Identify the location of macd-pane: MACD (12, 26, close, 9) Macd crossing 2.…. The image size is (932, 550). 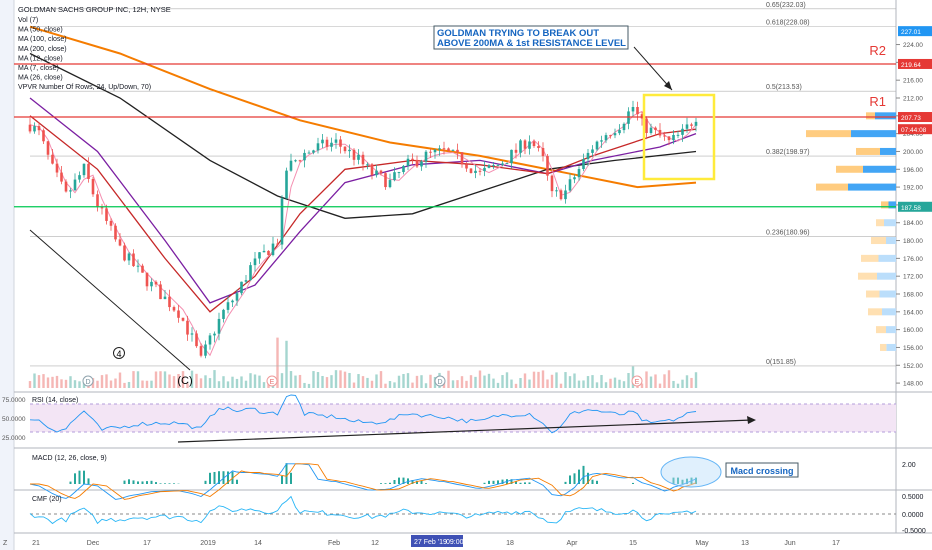
(472, 477).